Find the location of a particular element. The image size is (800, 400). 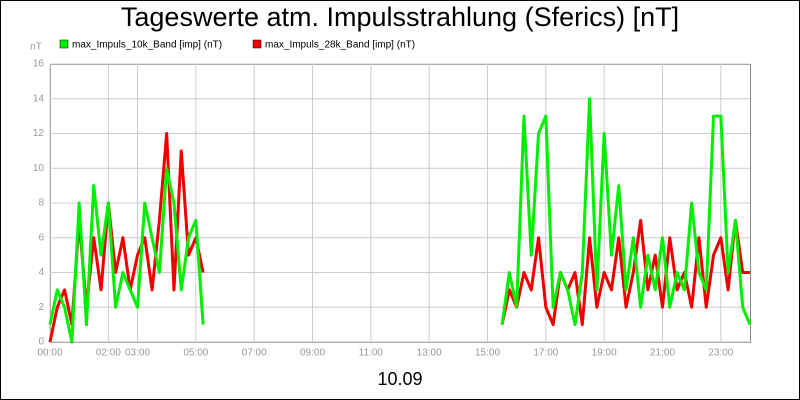

x-label: 10.09 is located at coordinates (399, 379).